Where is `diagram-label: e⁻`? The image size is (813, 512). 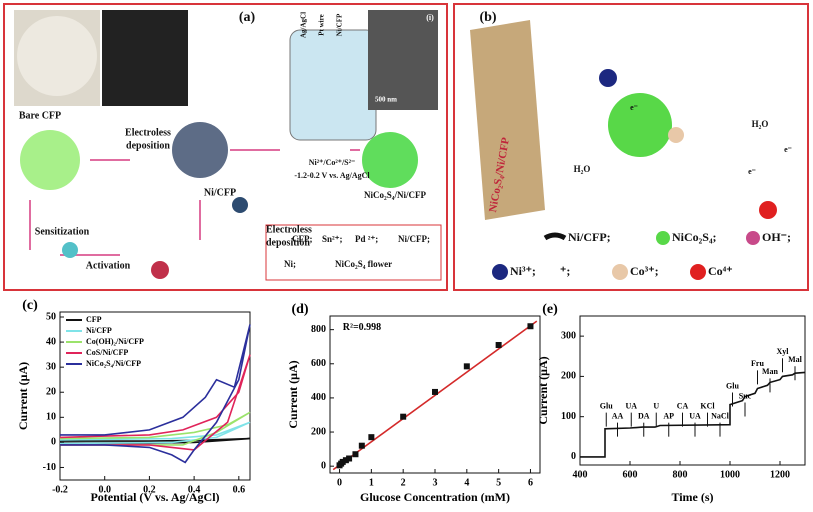
diagram-label: e⁻ is located at coordinates (752, 171).